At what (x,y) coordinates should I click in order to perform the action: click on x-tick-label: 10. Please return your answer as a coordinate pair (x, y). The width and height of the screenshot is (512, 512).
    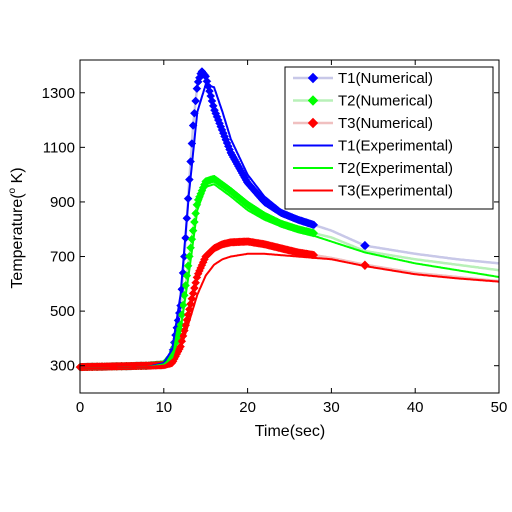
    Looking at the image, I should click on (163, 407).